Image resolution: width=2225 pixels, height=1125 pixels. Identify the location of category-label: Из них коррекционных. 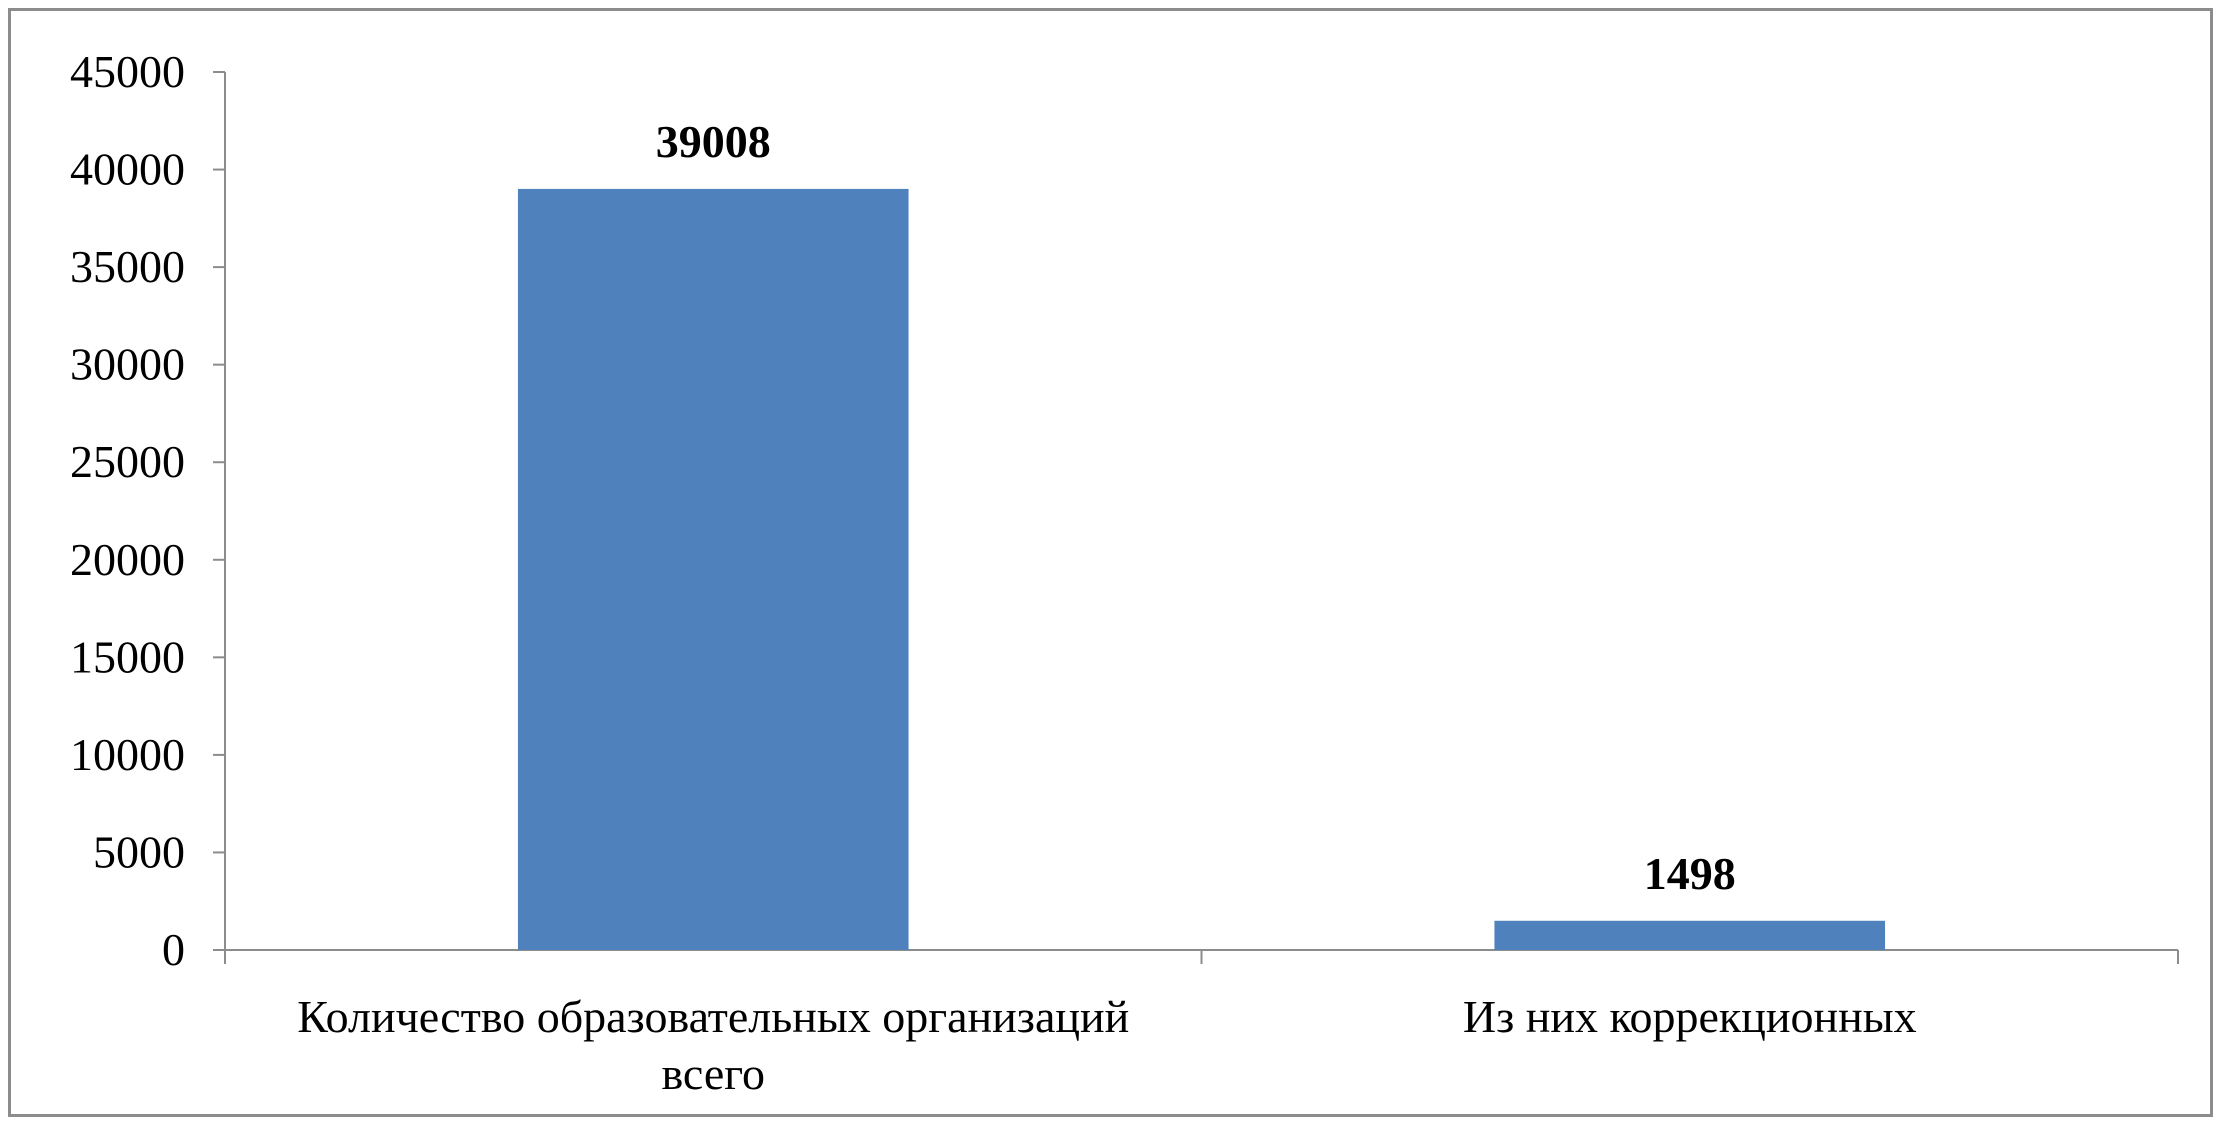
(1690, 1016).